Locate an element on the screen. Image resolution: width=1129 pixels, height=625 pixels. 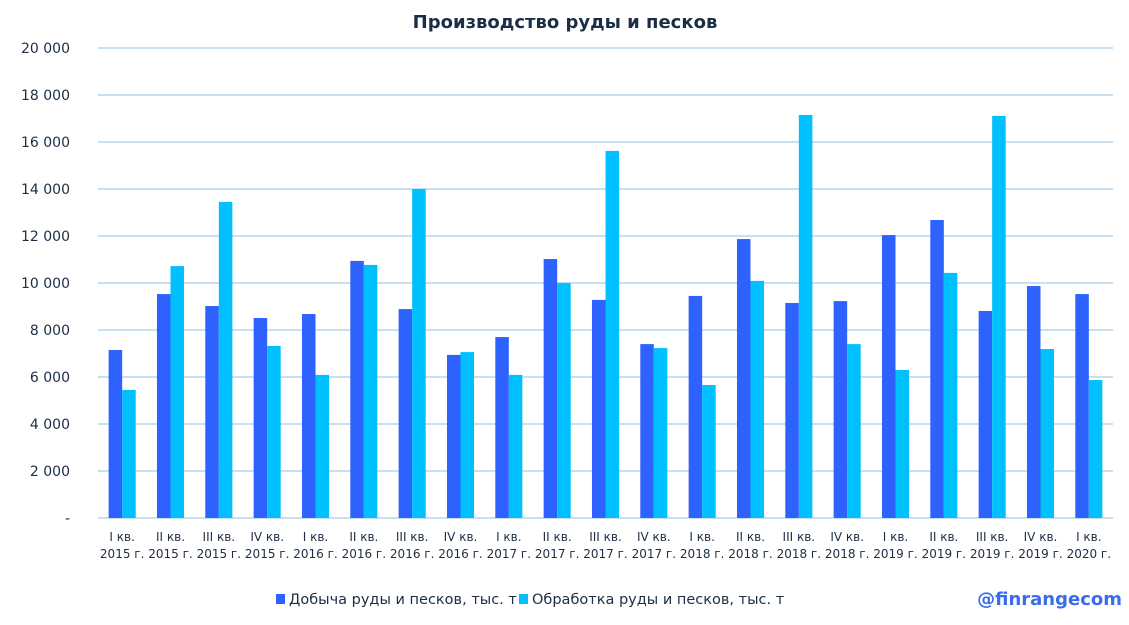
y-tick-label: 12 000 is located at coordinates (45, 237).